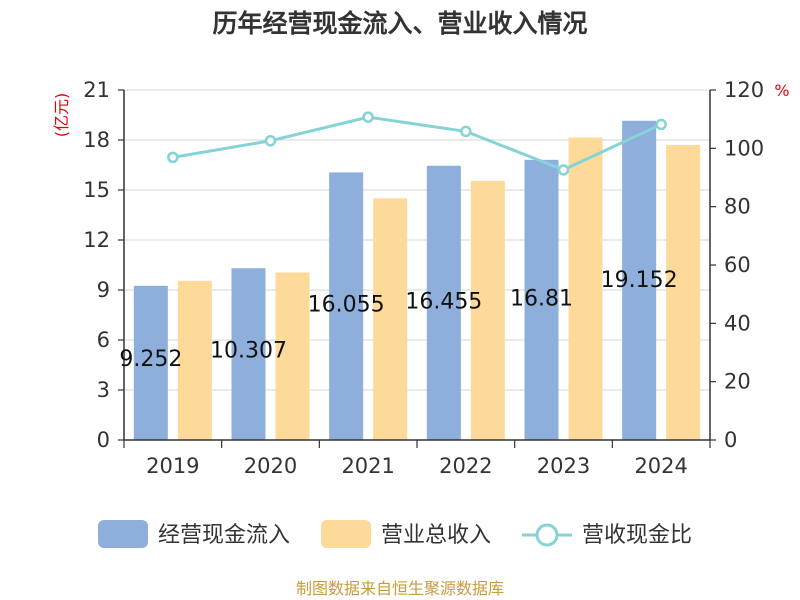  I want to click on bar-cash-inflow-2022, so click(443, 302).